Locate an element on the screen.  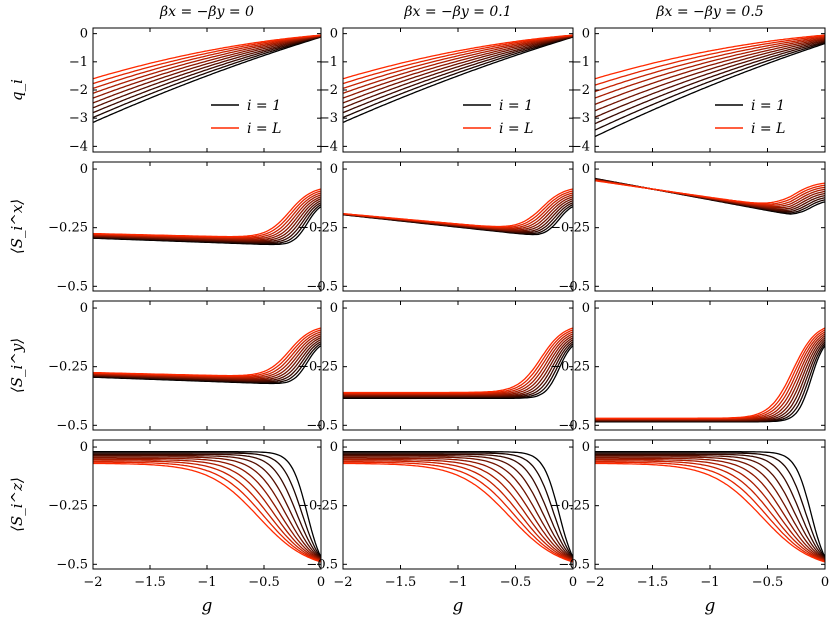
row-label-1: q_i is located at coordinates (17, 90).